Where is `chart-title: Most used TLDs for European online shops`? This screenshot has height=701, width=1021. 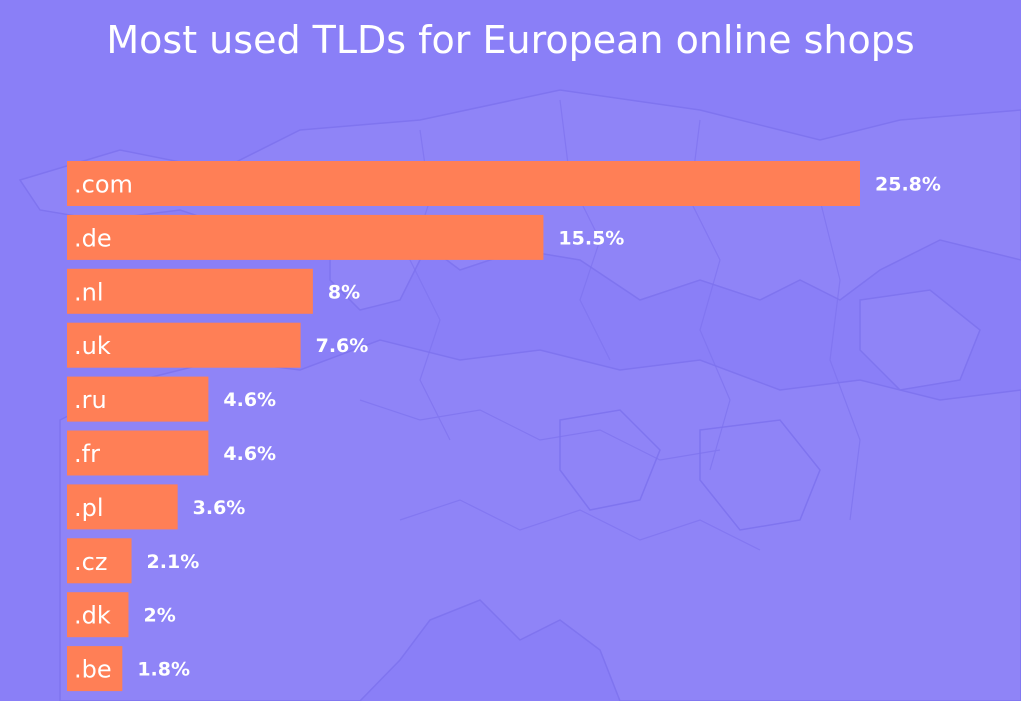
chart-title: Most used TLDs for European online shops is located at coordinates (510, 40).